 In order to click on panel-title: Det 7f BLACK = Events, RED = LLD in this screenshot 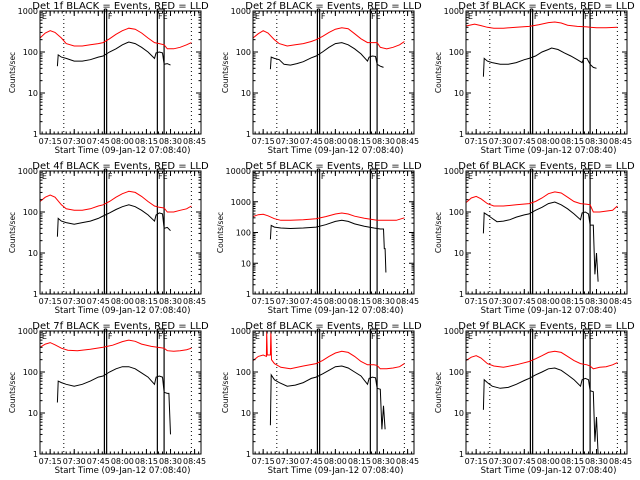, I will do `click(120, 326)`.